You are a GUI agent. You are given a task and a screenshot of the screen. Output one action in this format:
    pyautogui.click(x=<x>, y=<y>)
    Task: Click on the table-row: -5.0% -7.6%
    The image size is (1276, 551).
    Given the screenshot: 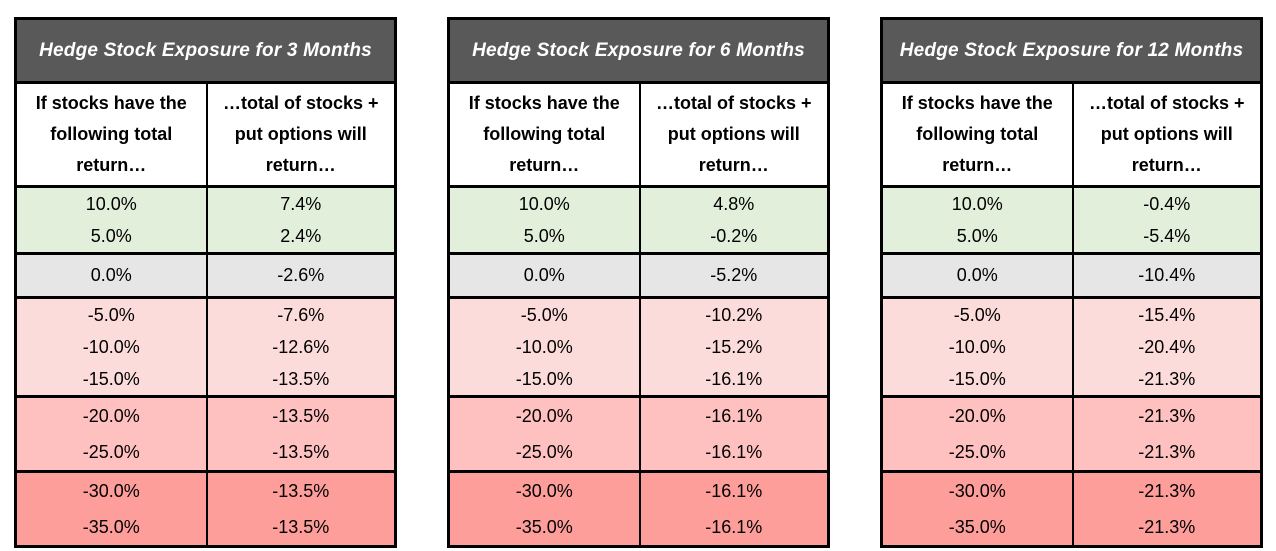 What is the action you would take?
    pyautogui.click(x=205, y=315)
    